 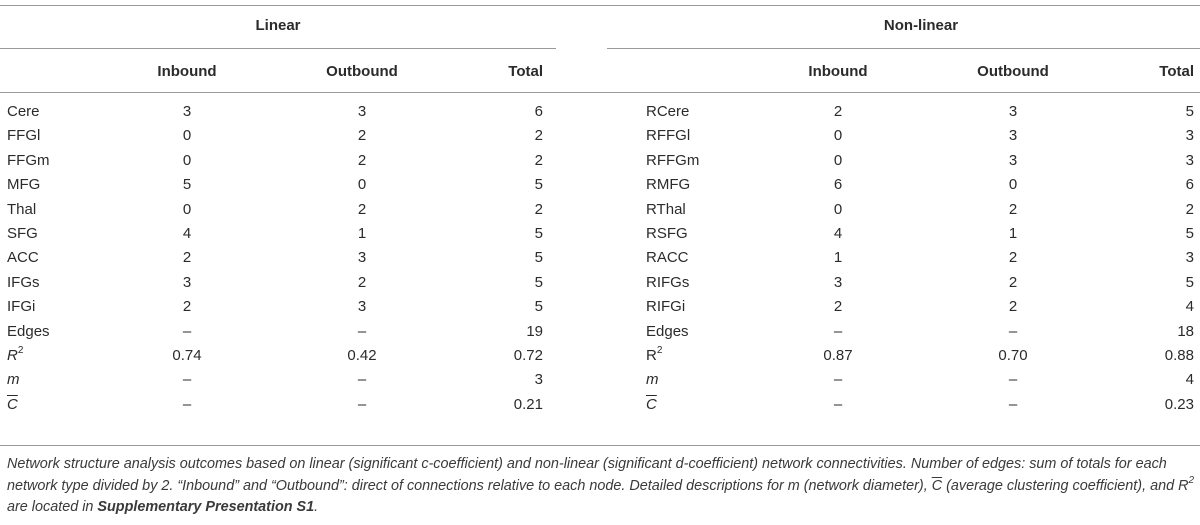 I want to click on table-cell: 18, so click(x=1185, y=331).